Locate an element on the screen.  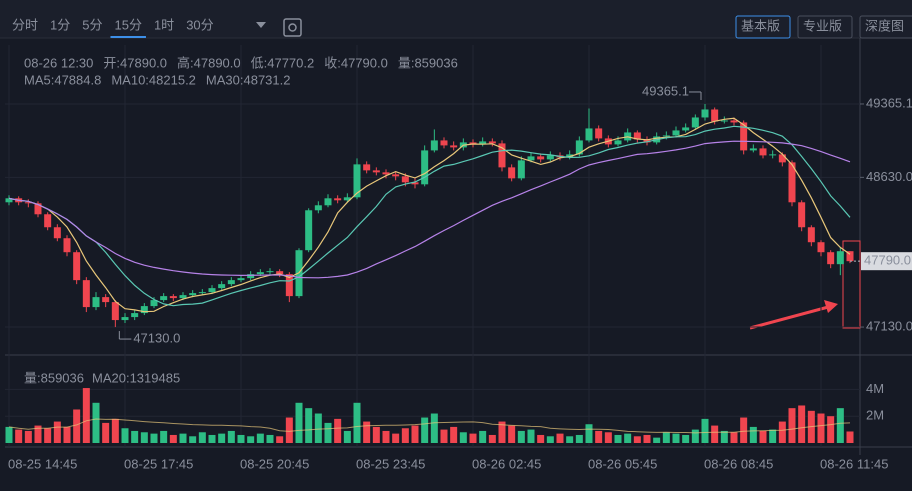
interval-button: 1分 is located at coordinates (60, 24).